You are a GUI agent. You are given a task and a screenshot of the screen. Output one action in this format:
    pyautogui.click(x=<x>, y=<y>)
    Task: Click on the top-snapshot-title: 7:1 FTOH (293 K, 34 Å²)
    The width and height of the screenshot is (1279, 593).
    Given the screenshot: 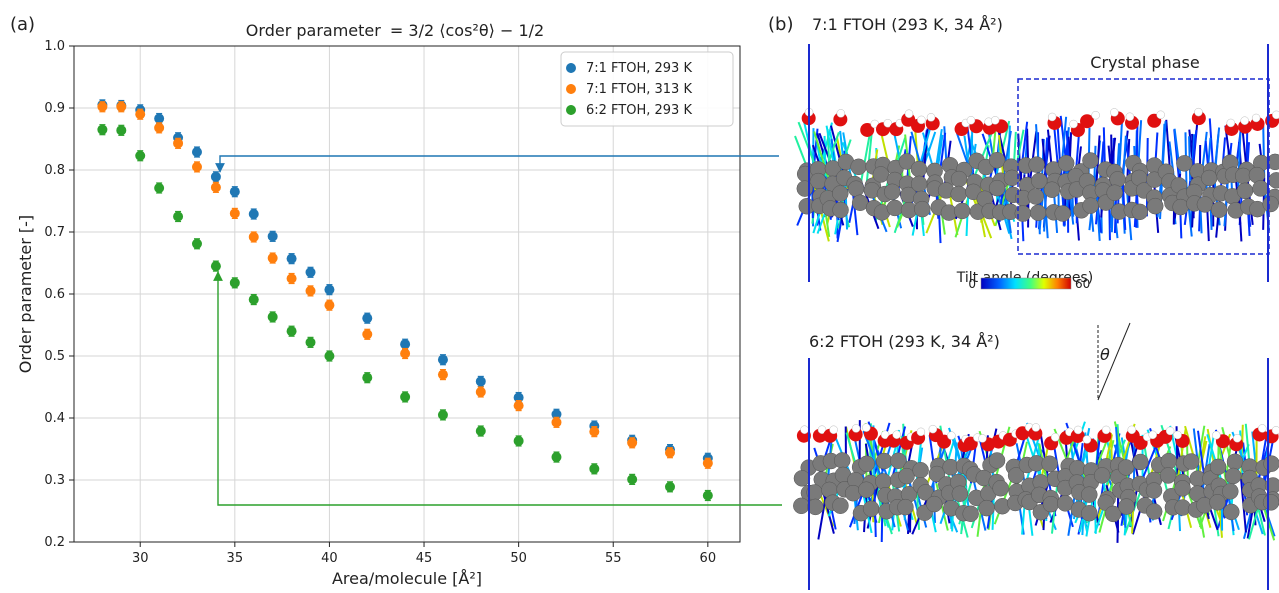 What is the action you would take?
    pyautogui.click(x=907, y=24)
    